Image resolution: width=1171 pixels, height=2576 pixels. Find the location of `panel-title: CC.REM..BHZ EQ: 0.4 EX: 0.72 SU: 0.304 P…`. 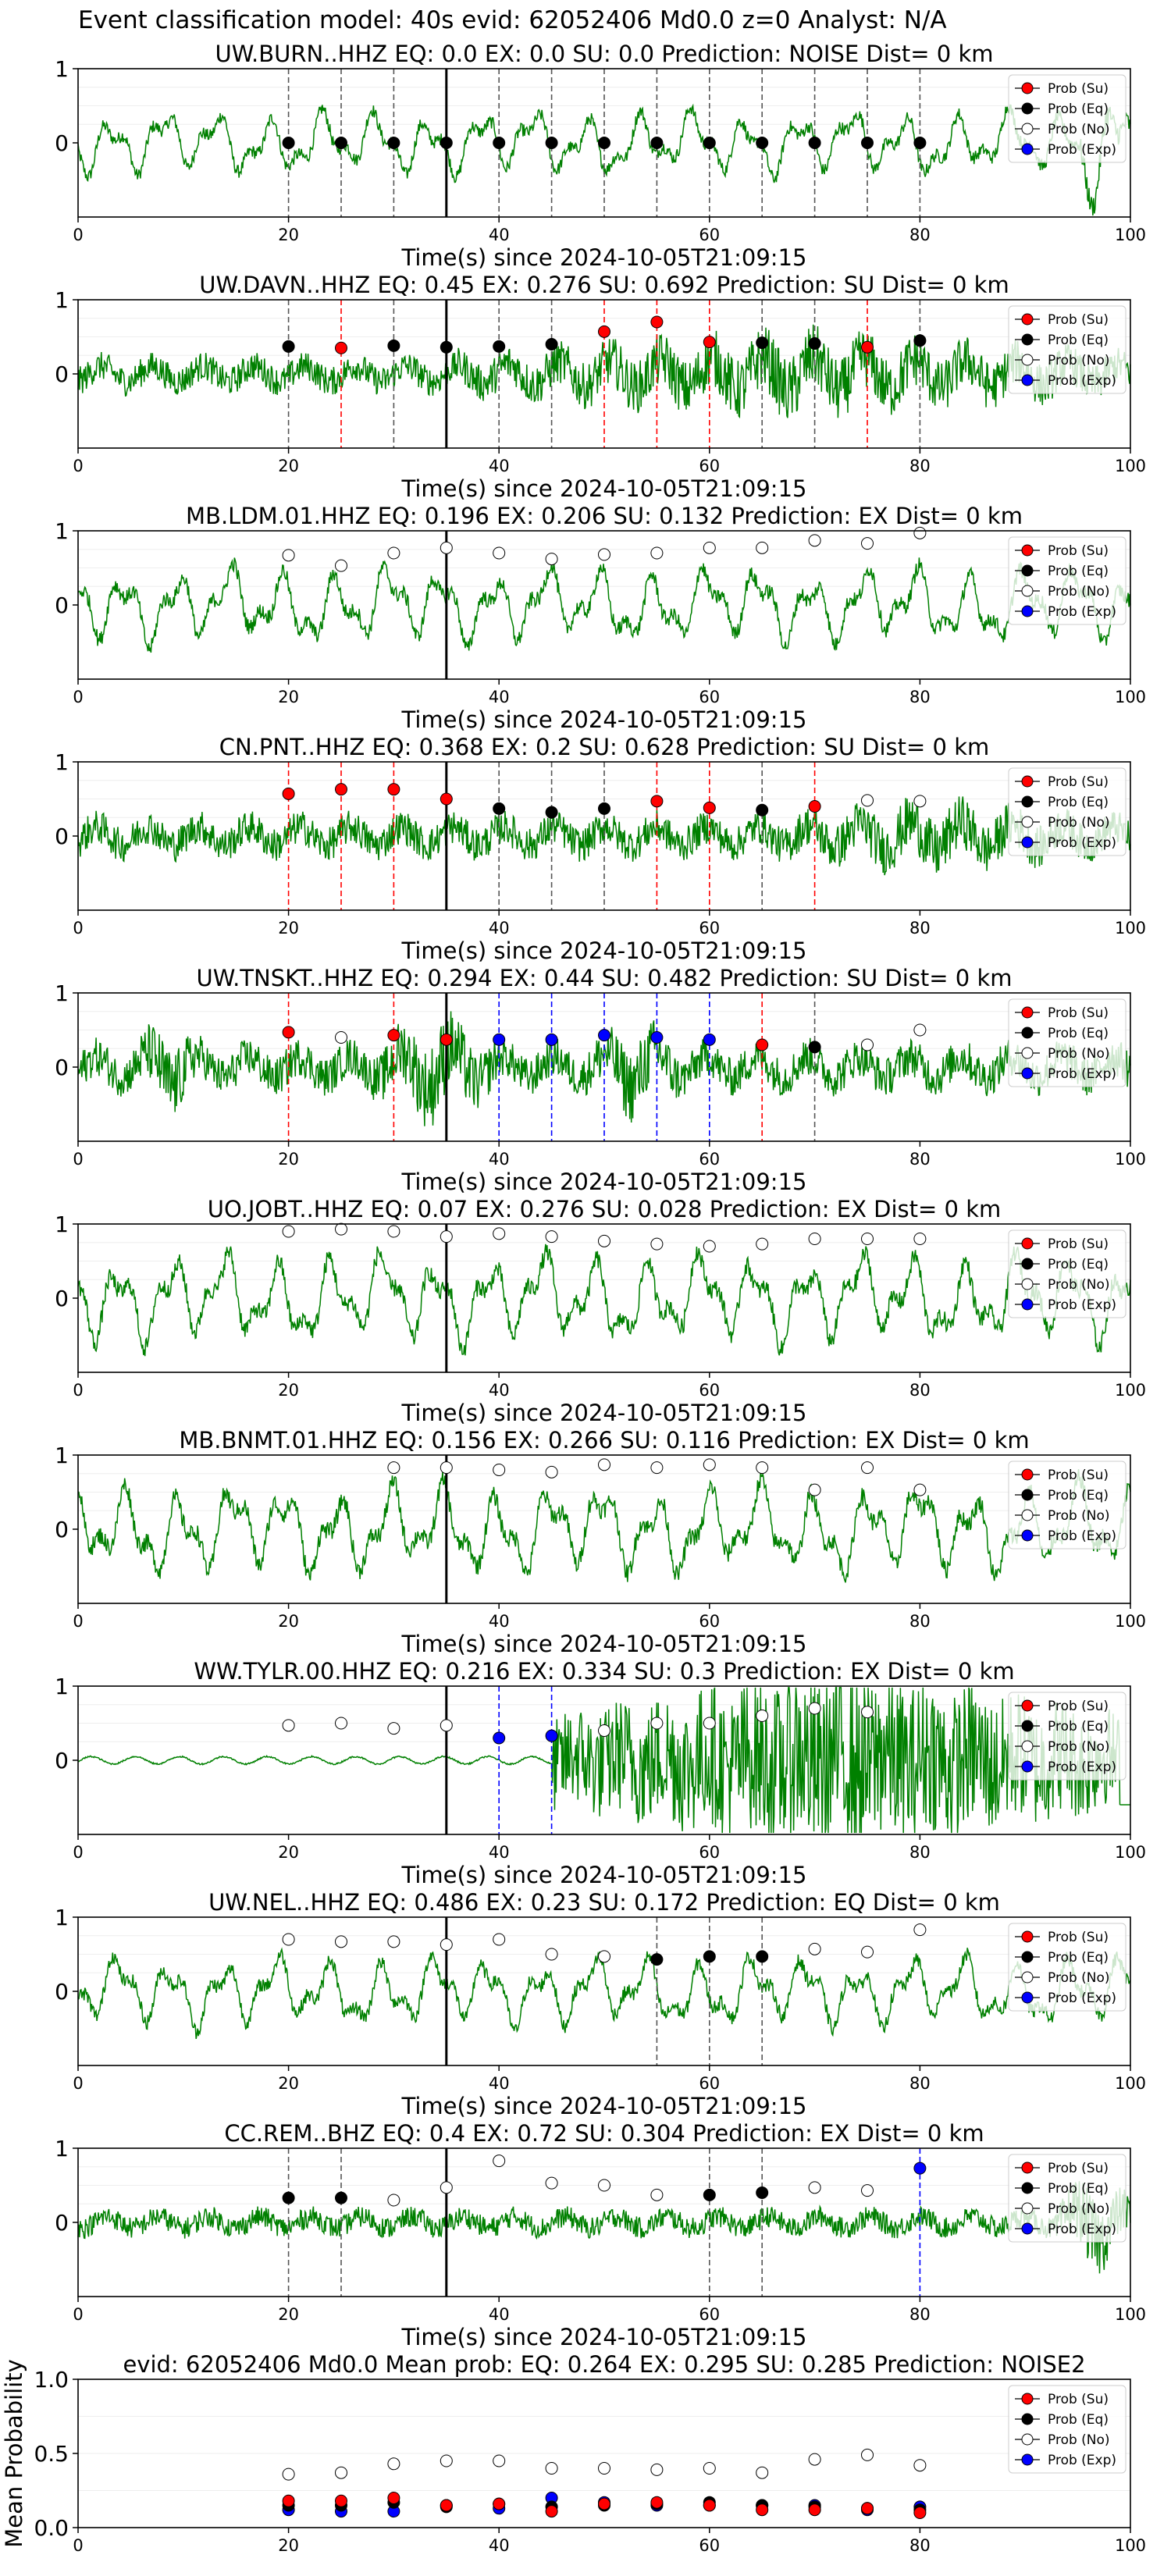

panel-title: CC.REM..BHZ EQ: 0.4 EX: 0.72 SU: 0.304 P… is located at coordinates (604, 2133).